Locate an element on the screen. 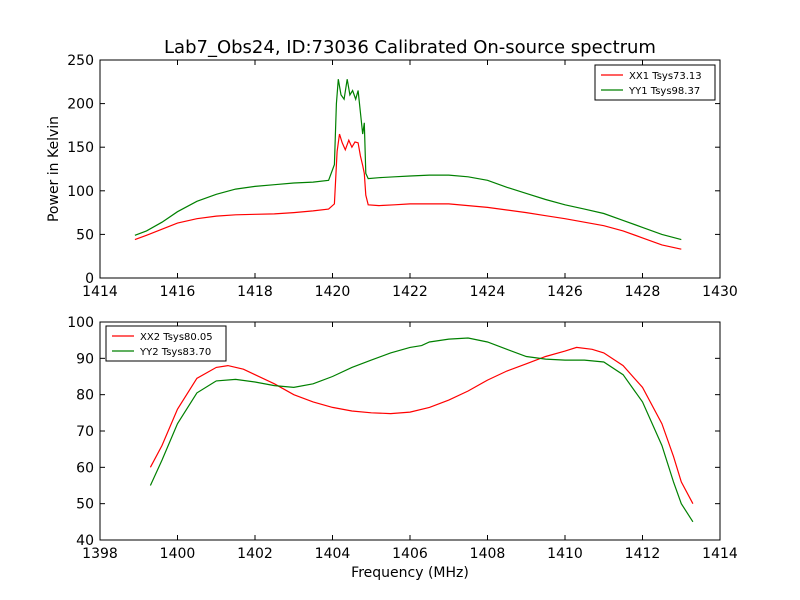  y-tick-label: 250 is located at coordinates (80, 61).